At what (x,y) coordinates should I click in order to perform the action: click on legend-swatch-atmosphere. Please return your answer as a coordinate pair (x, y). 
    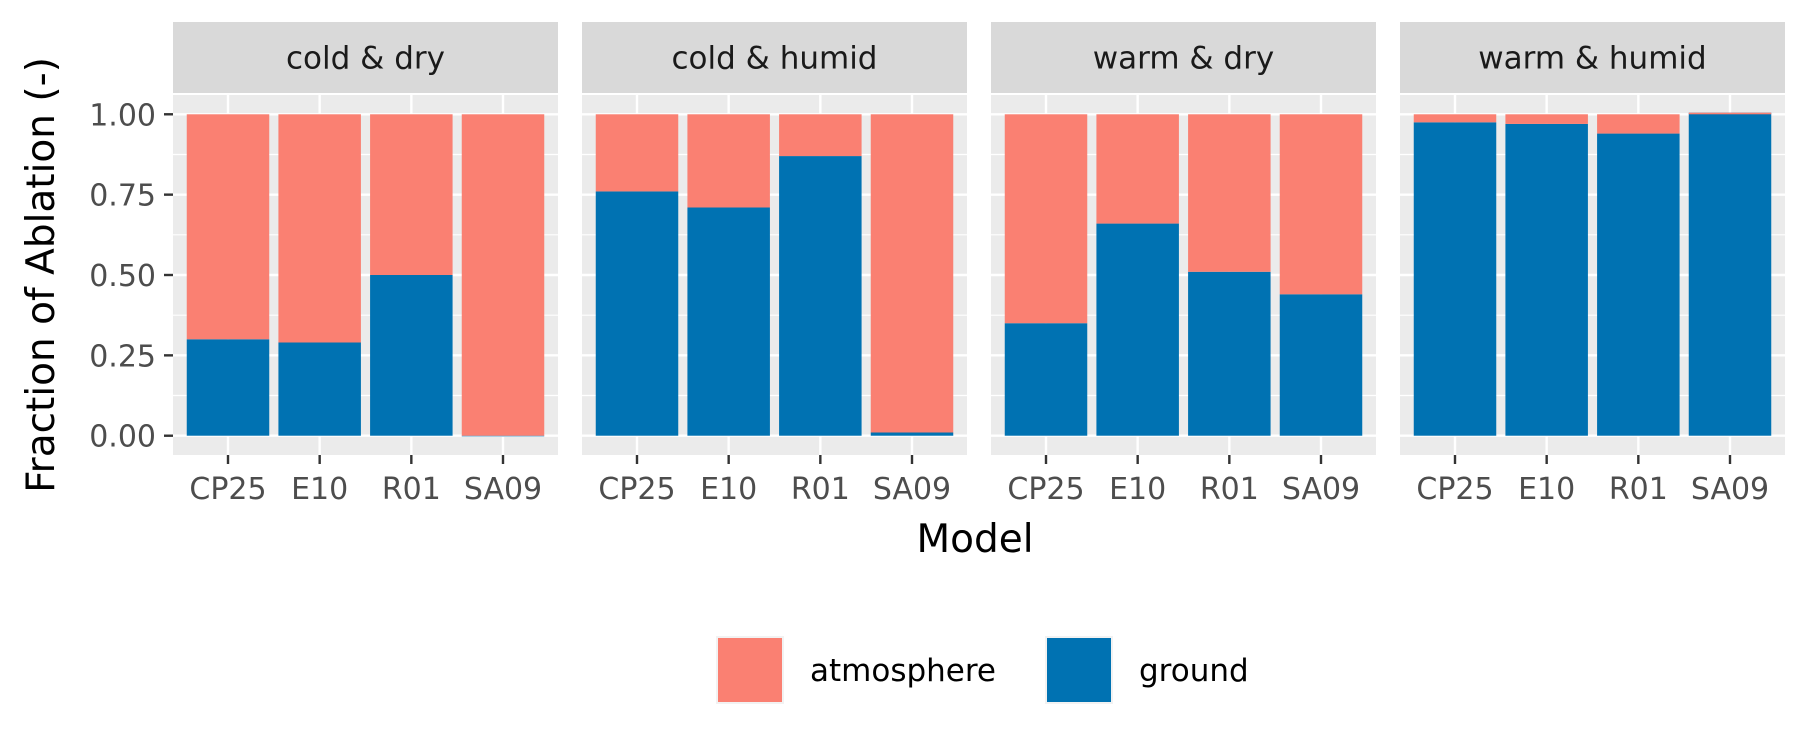
    Looking at the image, I should click on (750, 670).